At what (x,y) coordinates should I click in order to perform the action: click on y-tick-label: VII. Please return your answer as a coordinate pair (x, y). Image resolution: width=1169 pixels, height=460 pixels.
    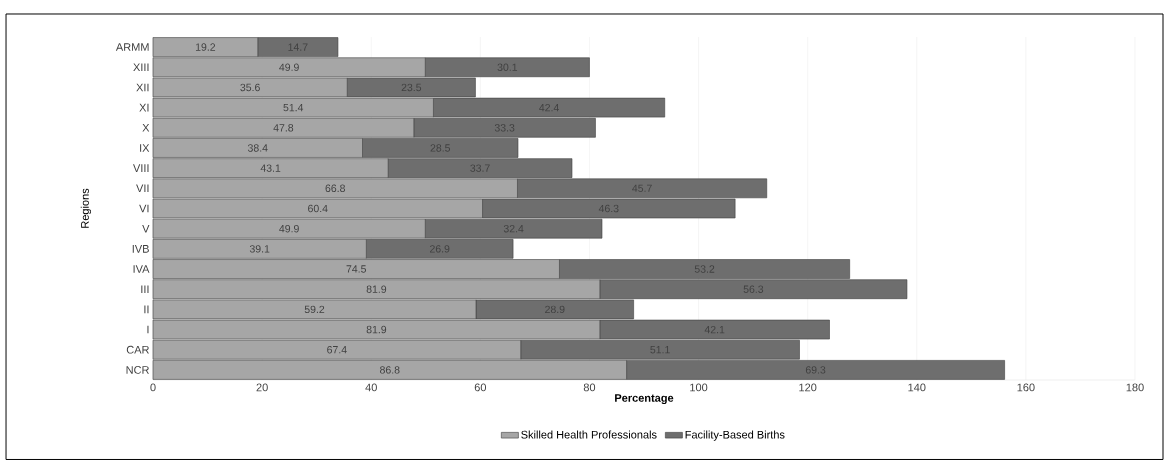
    Looking at the image, I should click on (142, 188).